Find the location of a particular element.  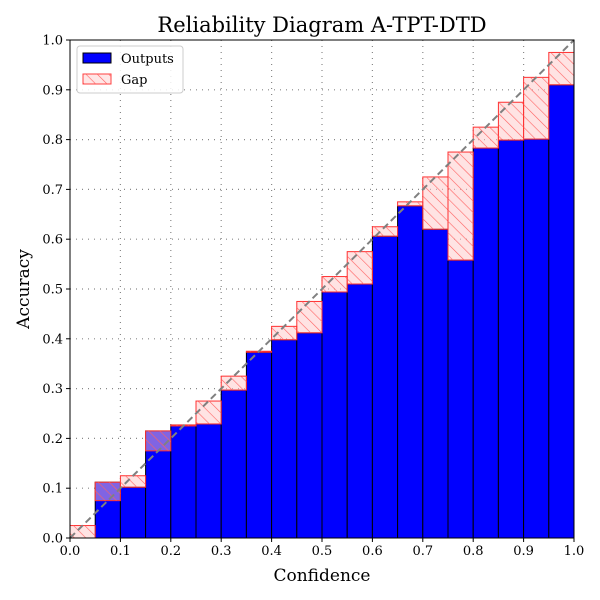

x-tick-label: 0.3 is located at coordinates (221, 551).